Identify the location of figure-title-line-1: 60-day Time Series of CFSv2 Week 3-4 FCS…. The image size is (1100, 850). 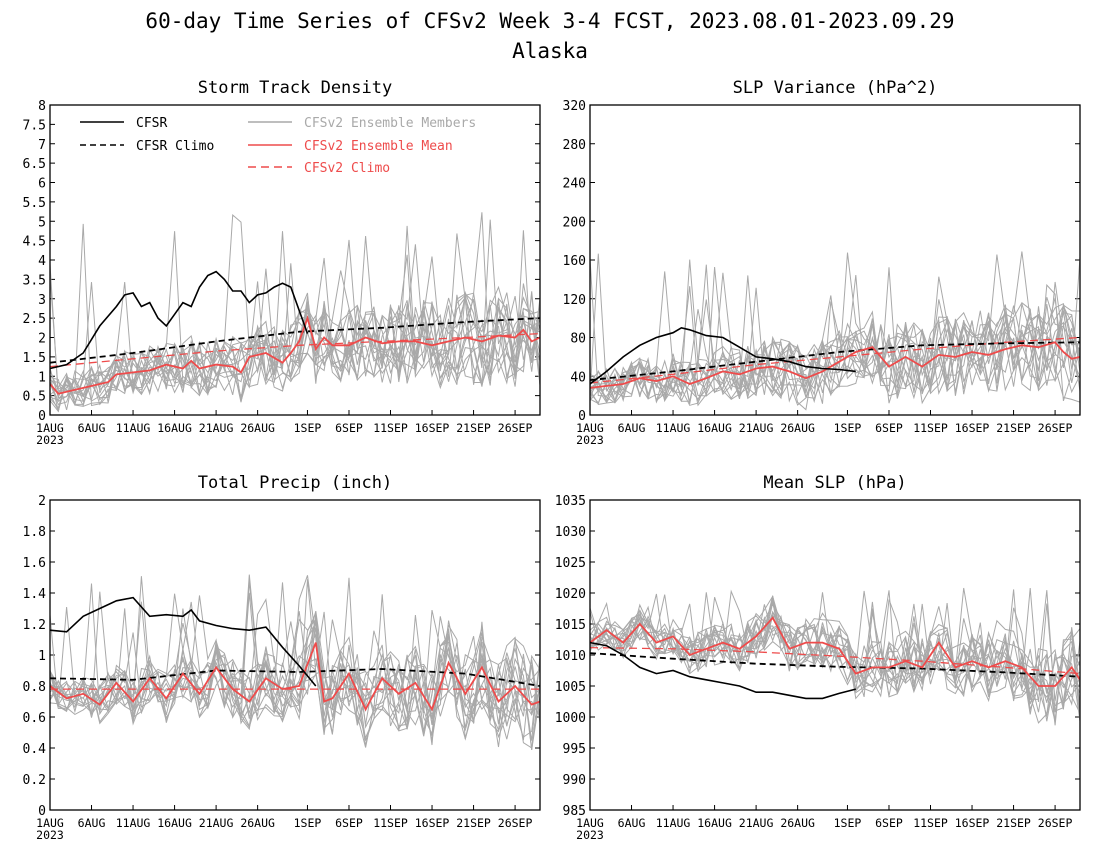
(550, 21).